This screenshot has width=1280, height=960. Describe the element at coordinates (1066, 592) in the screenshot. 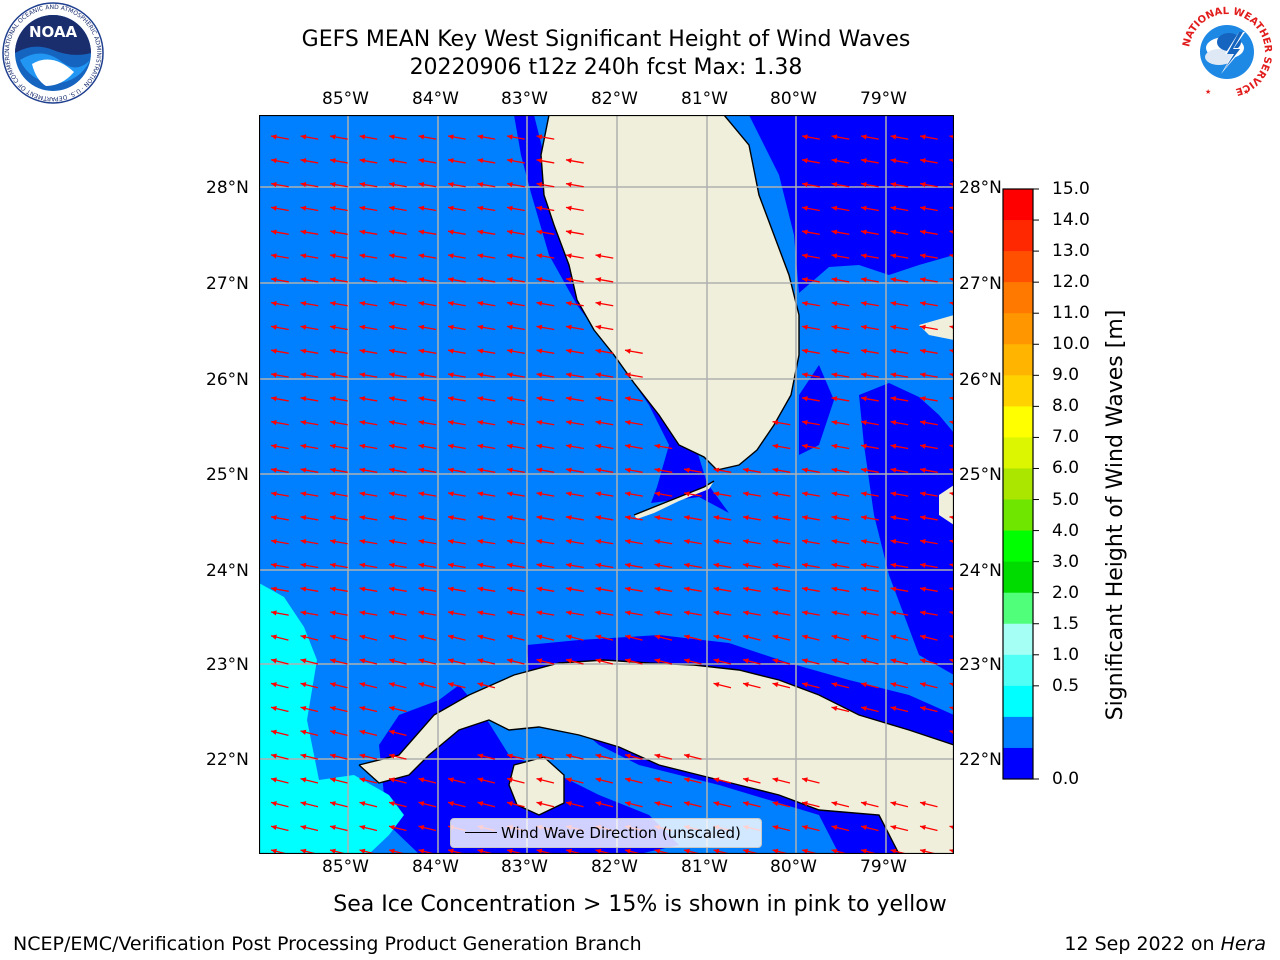

I see `colorbar-tick-label: 2.0` at that location.